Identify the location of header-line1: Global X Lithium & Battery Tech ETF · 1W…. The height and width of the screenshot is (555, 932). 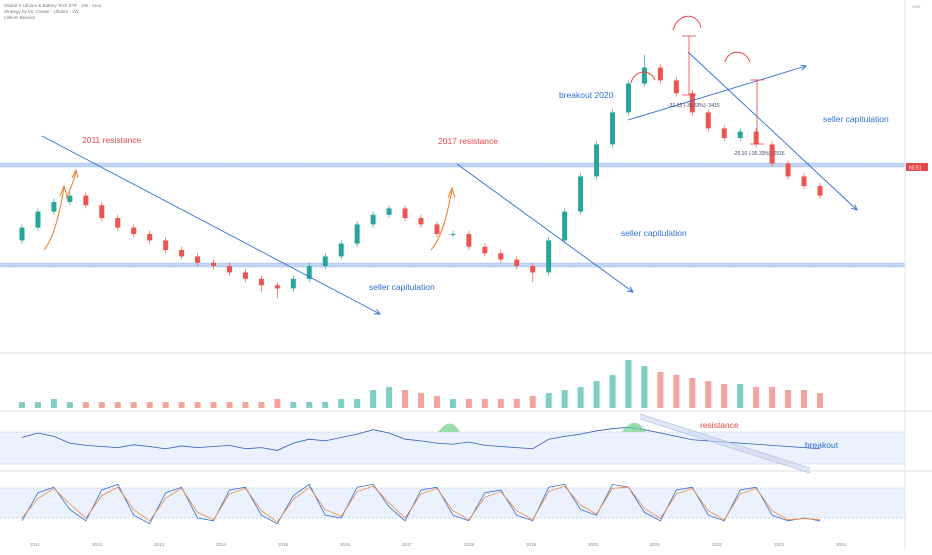
(52, 5).